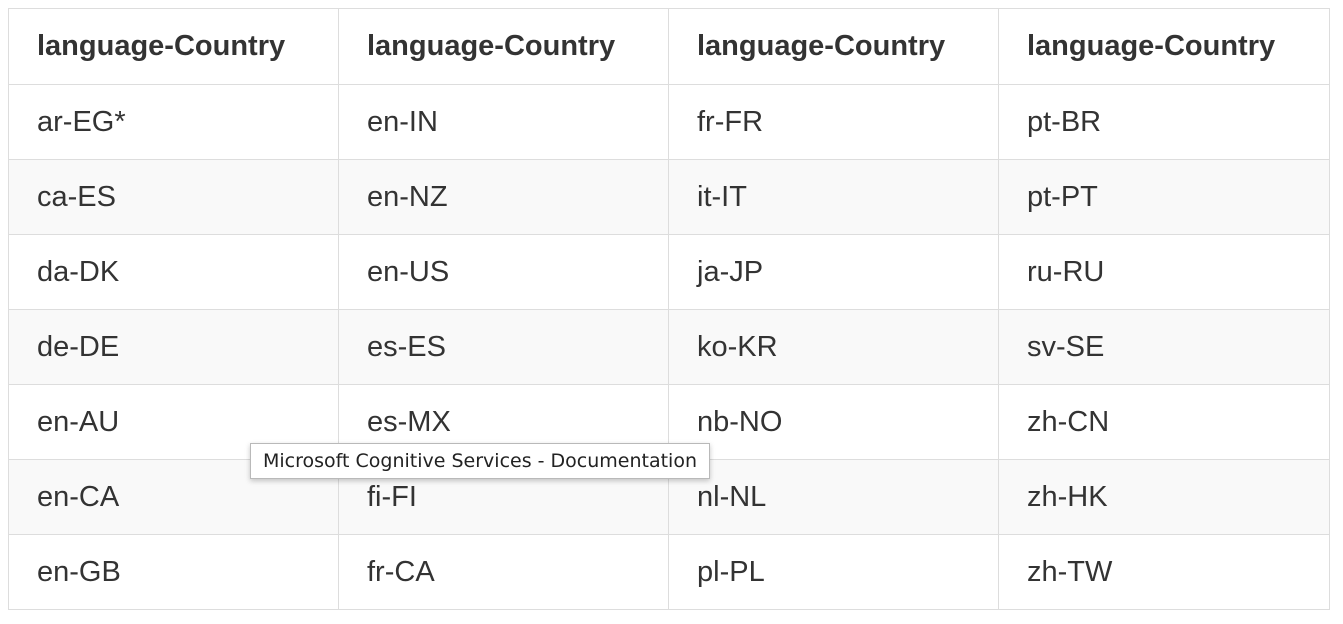  Describe the element at coordinates (503, 197) in the screenshot. I see `table-cell: en-NZ` at that location.